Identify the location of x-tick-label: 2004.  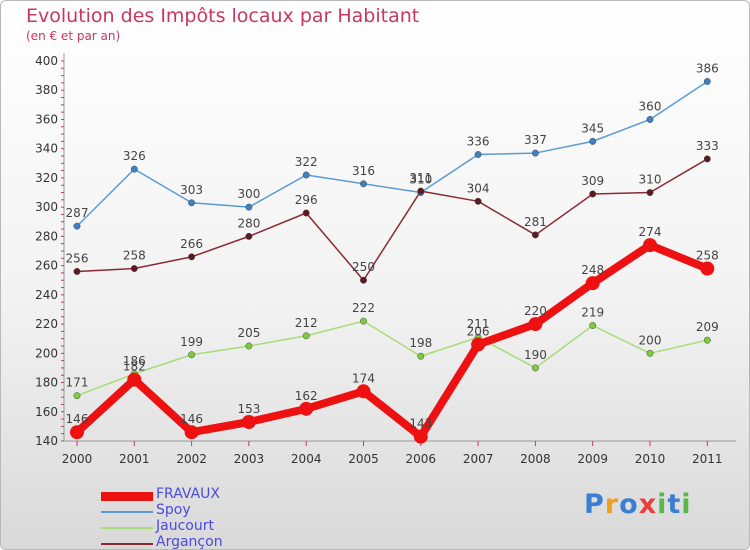
(306, 459).